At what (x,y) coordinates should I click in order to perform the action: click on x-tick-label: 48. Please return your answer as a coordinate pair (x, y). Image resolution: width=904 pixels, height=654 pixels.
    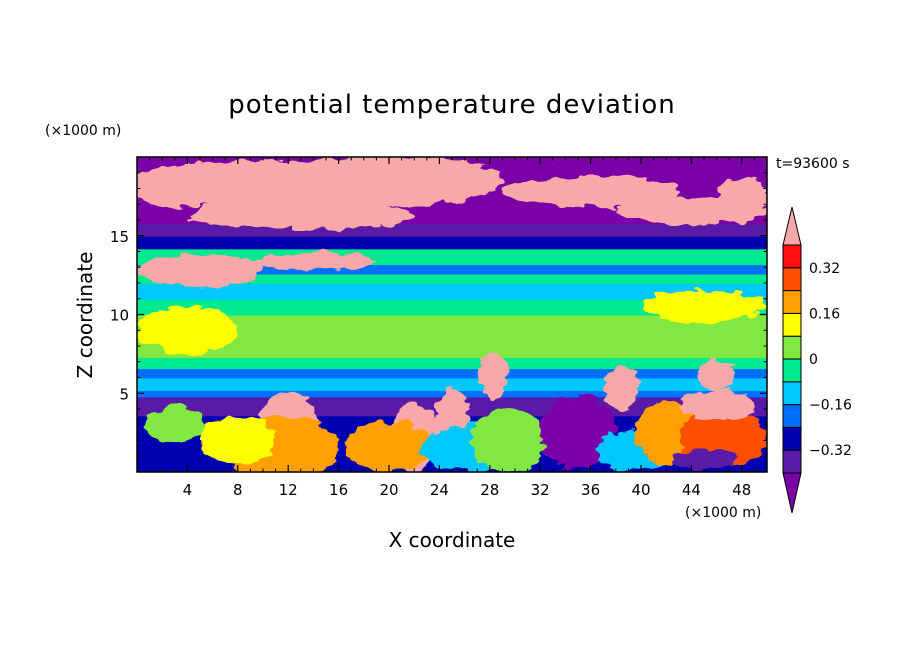
    Looking at the image, I should click on (741, 490).